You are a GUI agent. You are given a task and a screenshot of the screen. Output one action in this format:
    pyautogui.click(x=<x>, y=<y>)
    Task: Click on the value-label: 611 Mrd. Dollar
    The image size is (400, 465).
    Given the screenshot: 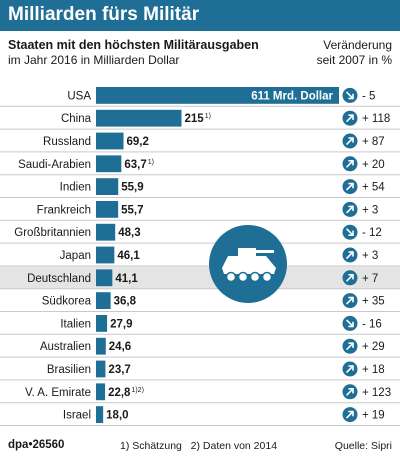 What is the action you would take?
    pyautogui.click(x=292, y=96)
    